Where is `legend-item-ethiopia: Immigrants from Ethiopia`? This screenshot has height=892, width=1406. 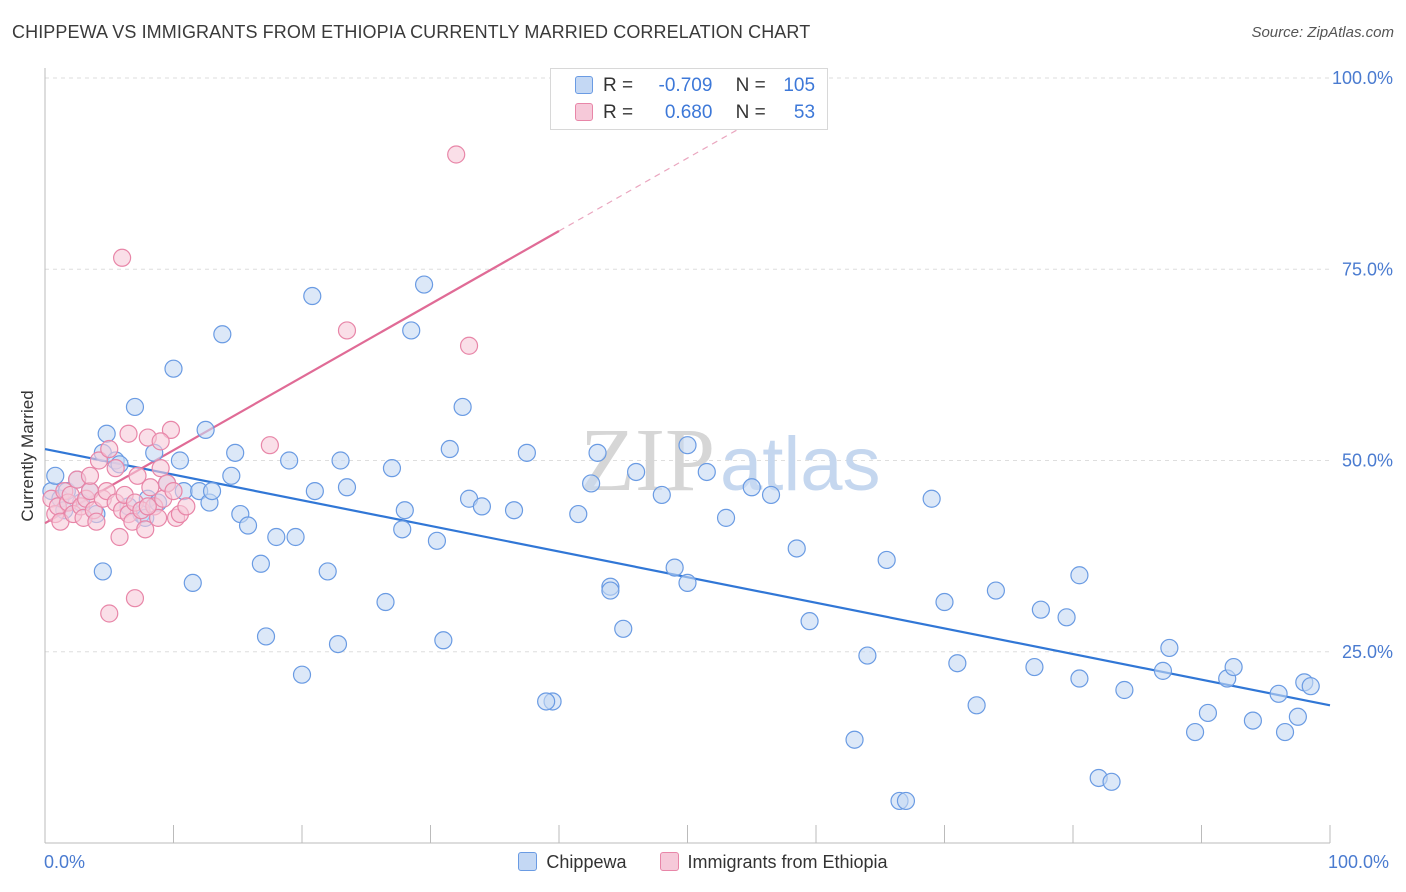
legend-item-ethiopia: Immigrants from Ethiopia is located at coordinates (773, 862).